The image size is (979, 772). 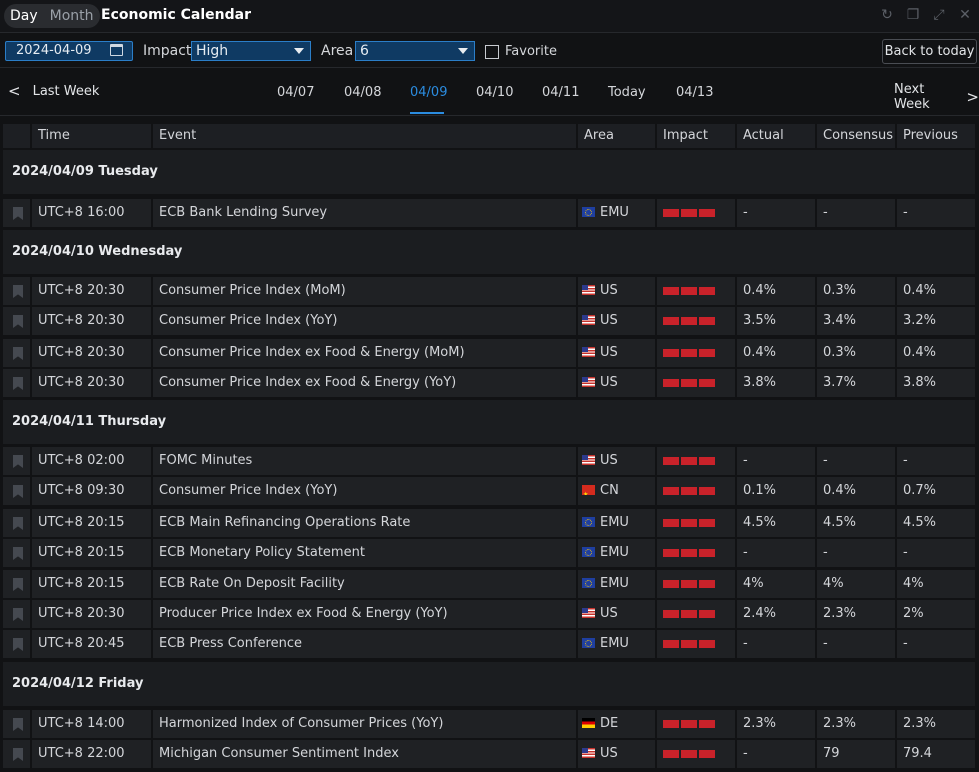 What do you see at coordinates (251, 51) in the screenshot?
I see `impact-select: High` at bounding box center [251, 51].